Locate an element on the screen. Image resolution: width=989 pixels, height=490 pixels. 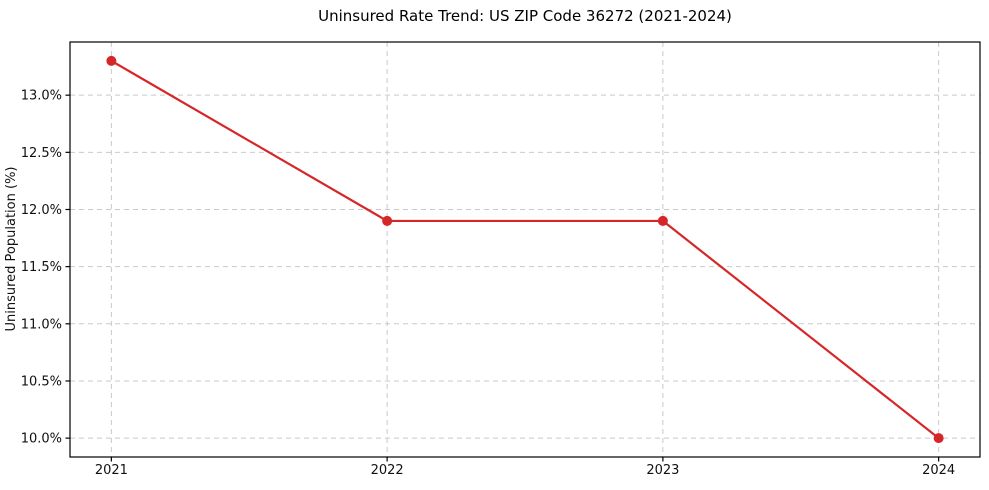
y-axis-label: Uninsured Population (%) is located at coordinates (11, 249).